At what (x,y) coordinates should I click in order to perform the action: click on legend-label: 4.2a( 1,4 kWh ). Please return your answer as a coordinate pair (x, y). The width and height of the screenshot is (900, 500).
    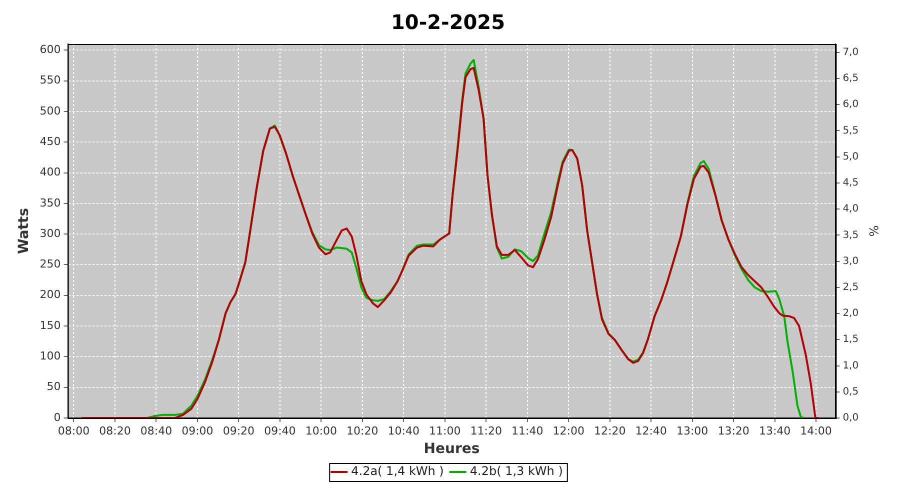
    Looking at the image, I should click on (397, 471).